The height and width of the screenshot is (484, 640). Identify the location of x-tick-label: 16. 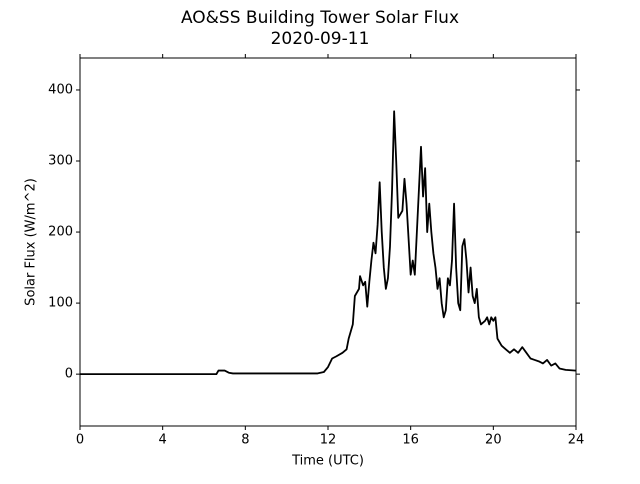
(410, 440).